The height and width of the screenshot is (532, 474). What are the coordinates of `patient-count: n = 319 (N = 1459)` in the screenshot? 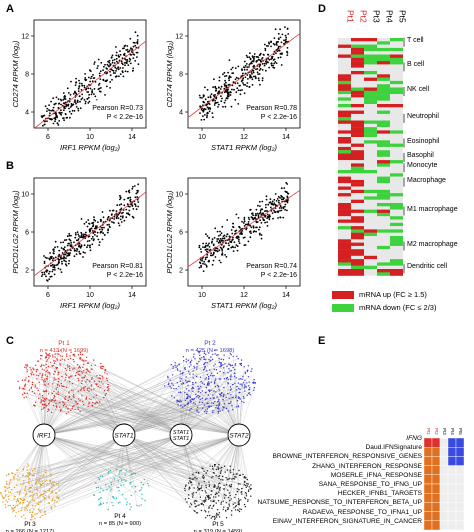 It's located at (218, 530).